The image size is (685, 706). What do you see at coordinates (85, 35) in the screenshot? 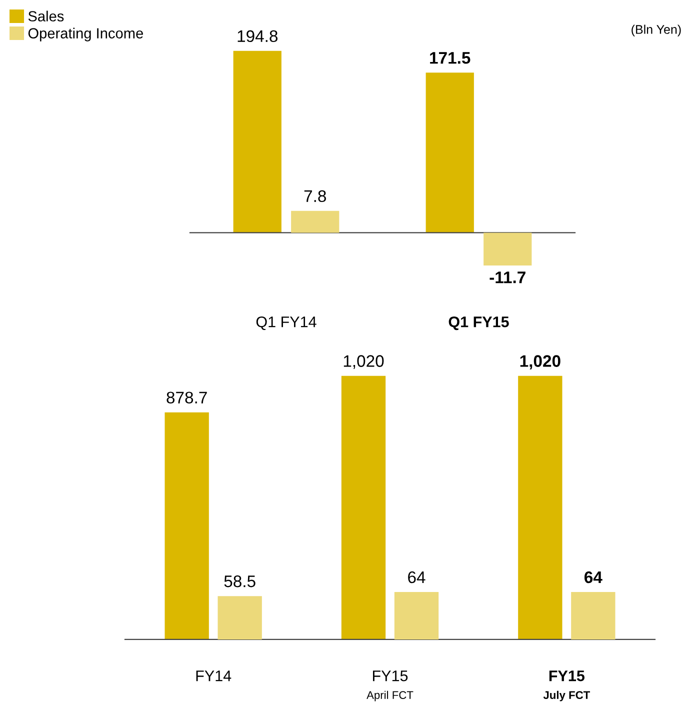
I see `legend-label: Operating Income` at bounding box center [85, 35].